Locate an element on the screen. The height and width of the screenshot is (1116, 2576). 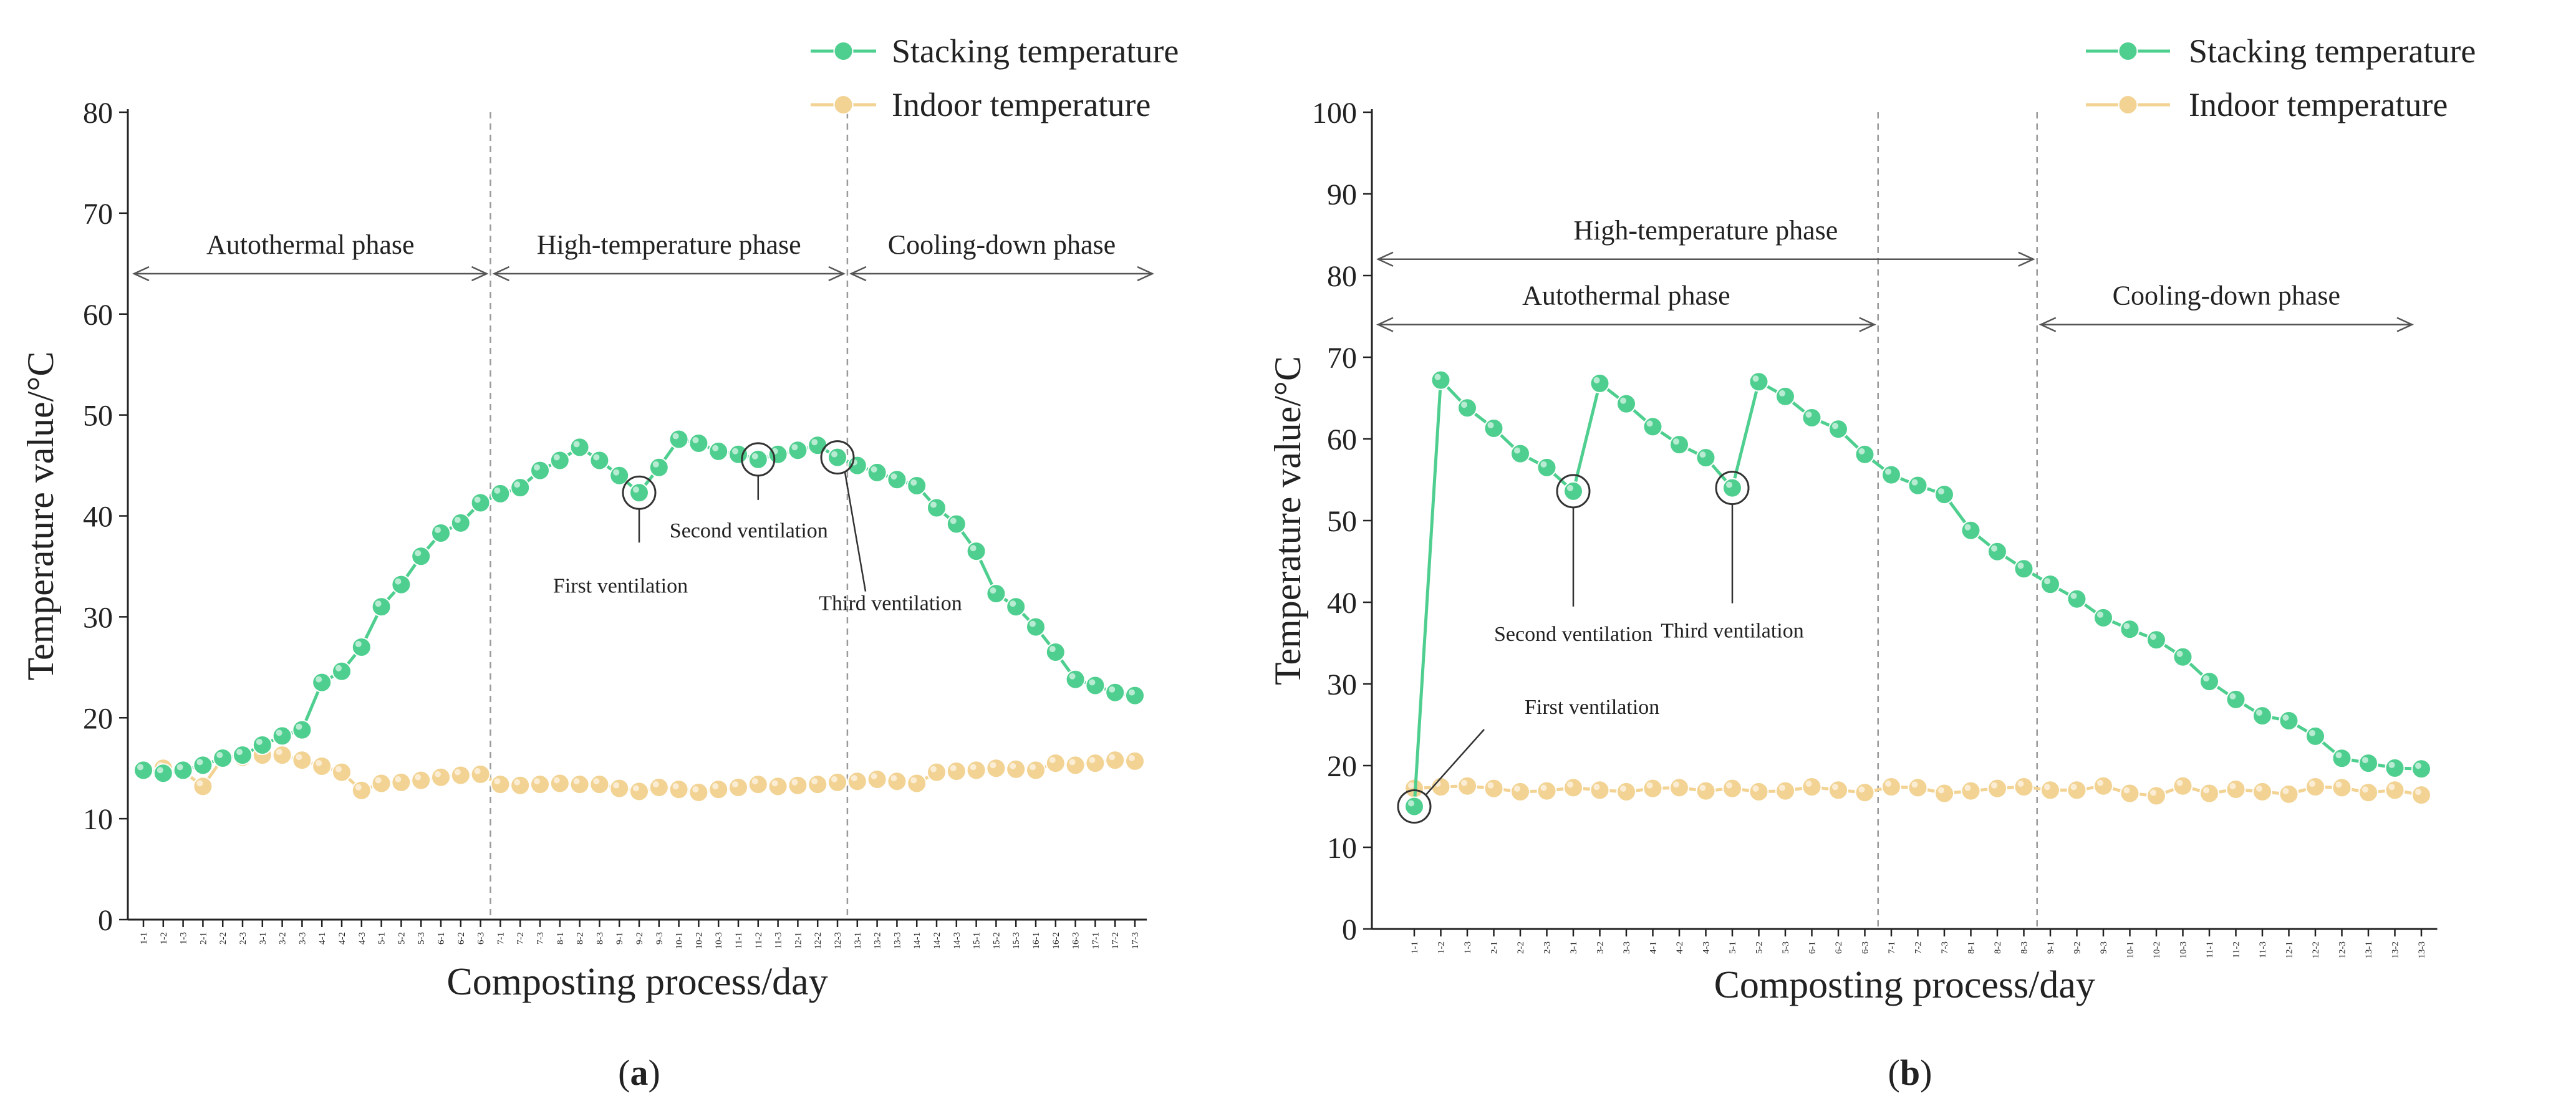
y-tick-label: 70 is located at coordinates (98, 214).